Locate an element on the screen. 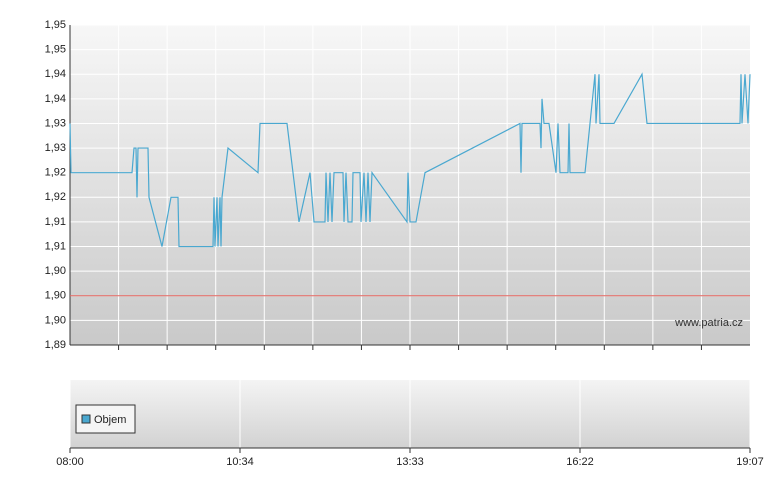  x-tick-label: 08:00 is located at coordinates (70, 462).